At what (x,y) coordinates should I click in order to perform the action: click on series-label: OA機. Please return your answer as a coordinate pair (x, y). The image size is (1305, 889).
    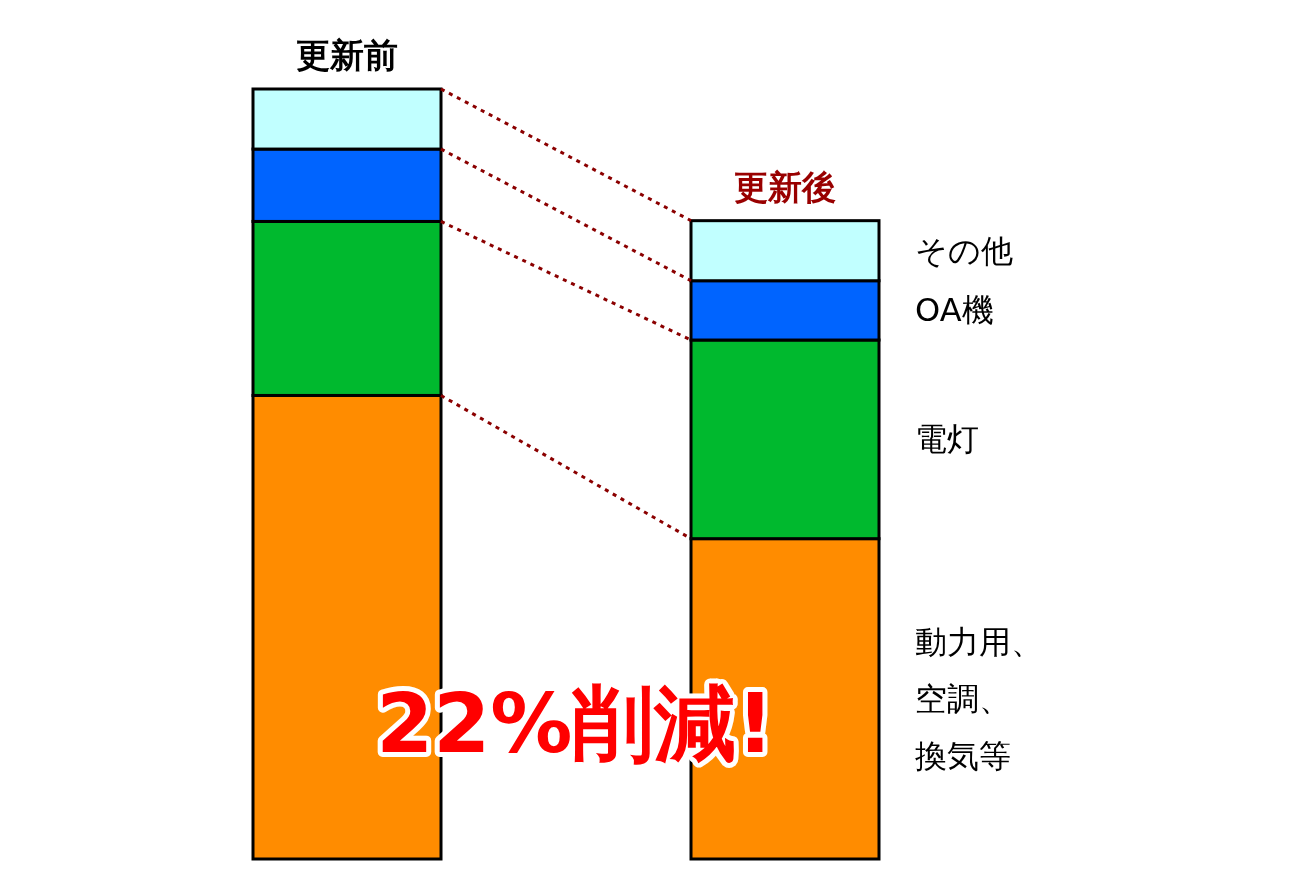
    Looking at the image, I should click on (954, 310).